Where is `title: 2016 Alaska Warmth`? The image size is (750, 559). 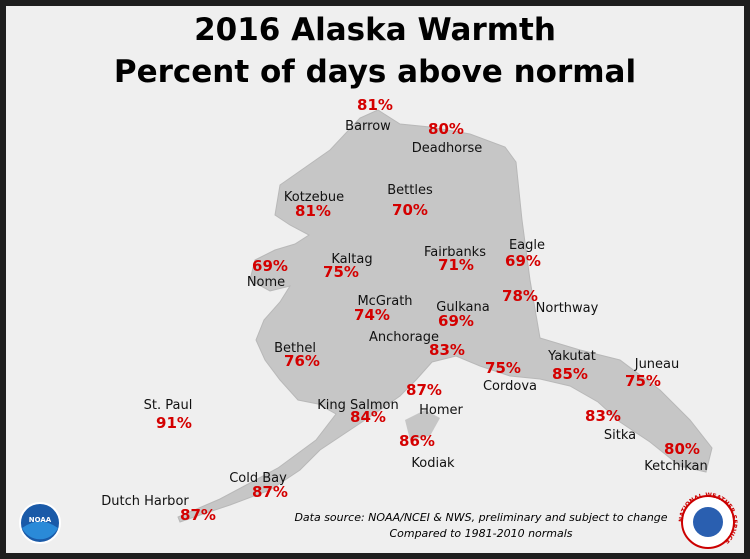
title: 2016 Alaska Warmth is located at coordinates (375, 30).